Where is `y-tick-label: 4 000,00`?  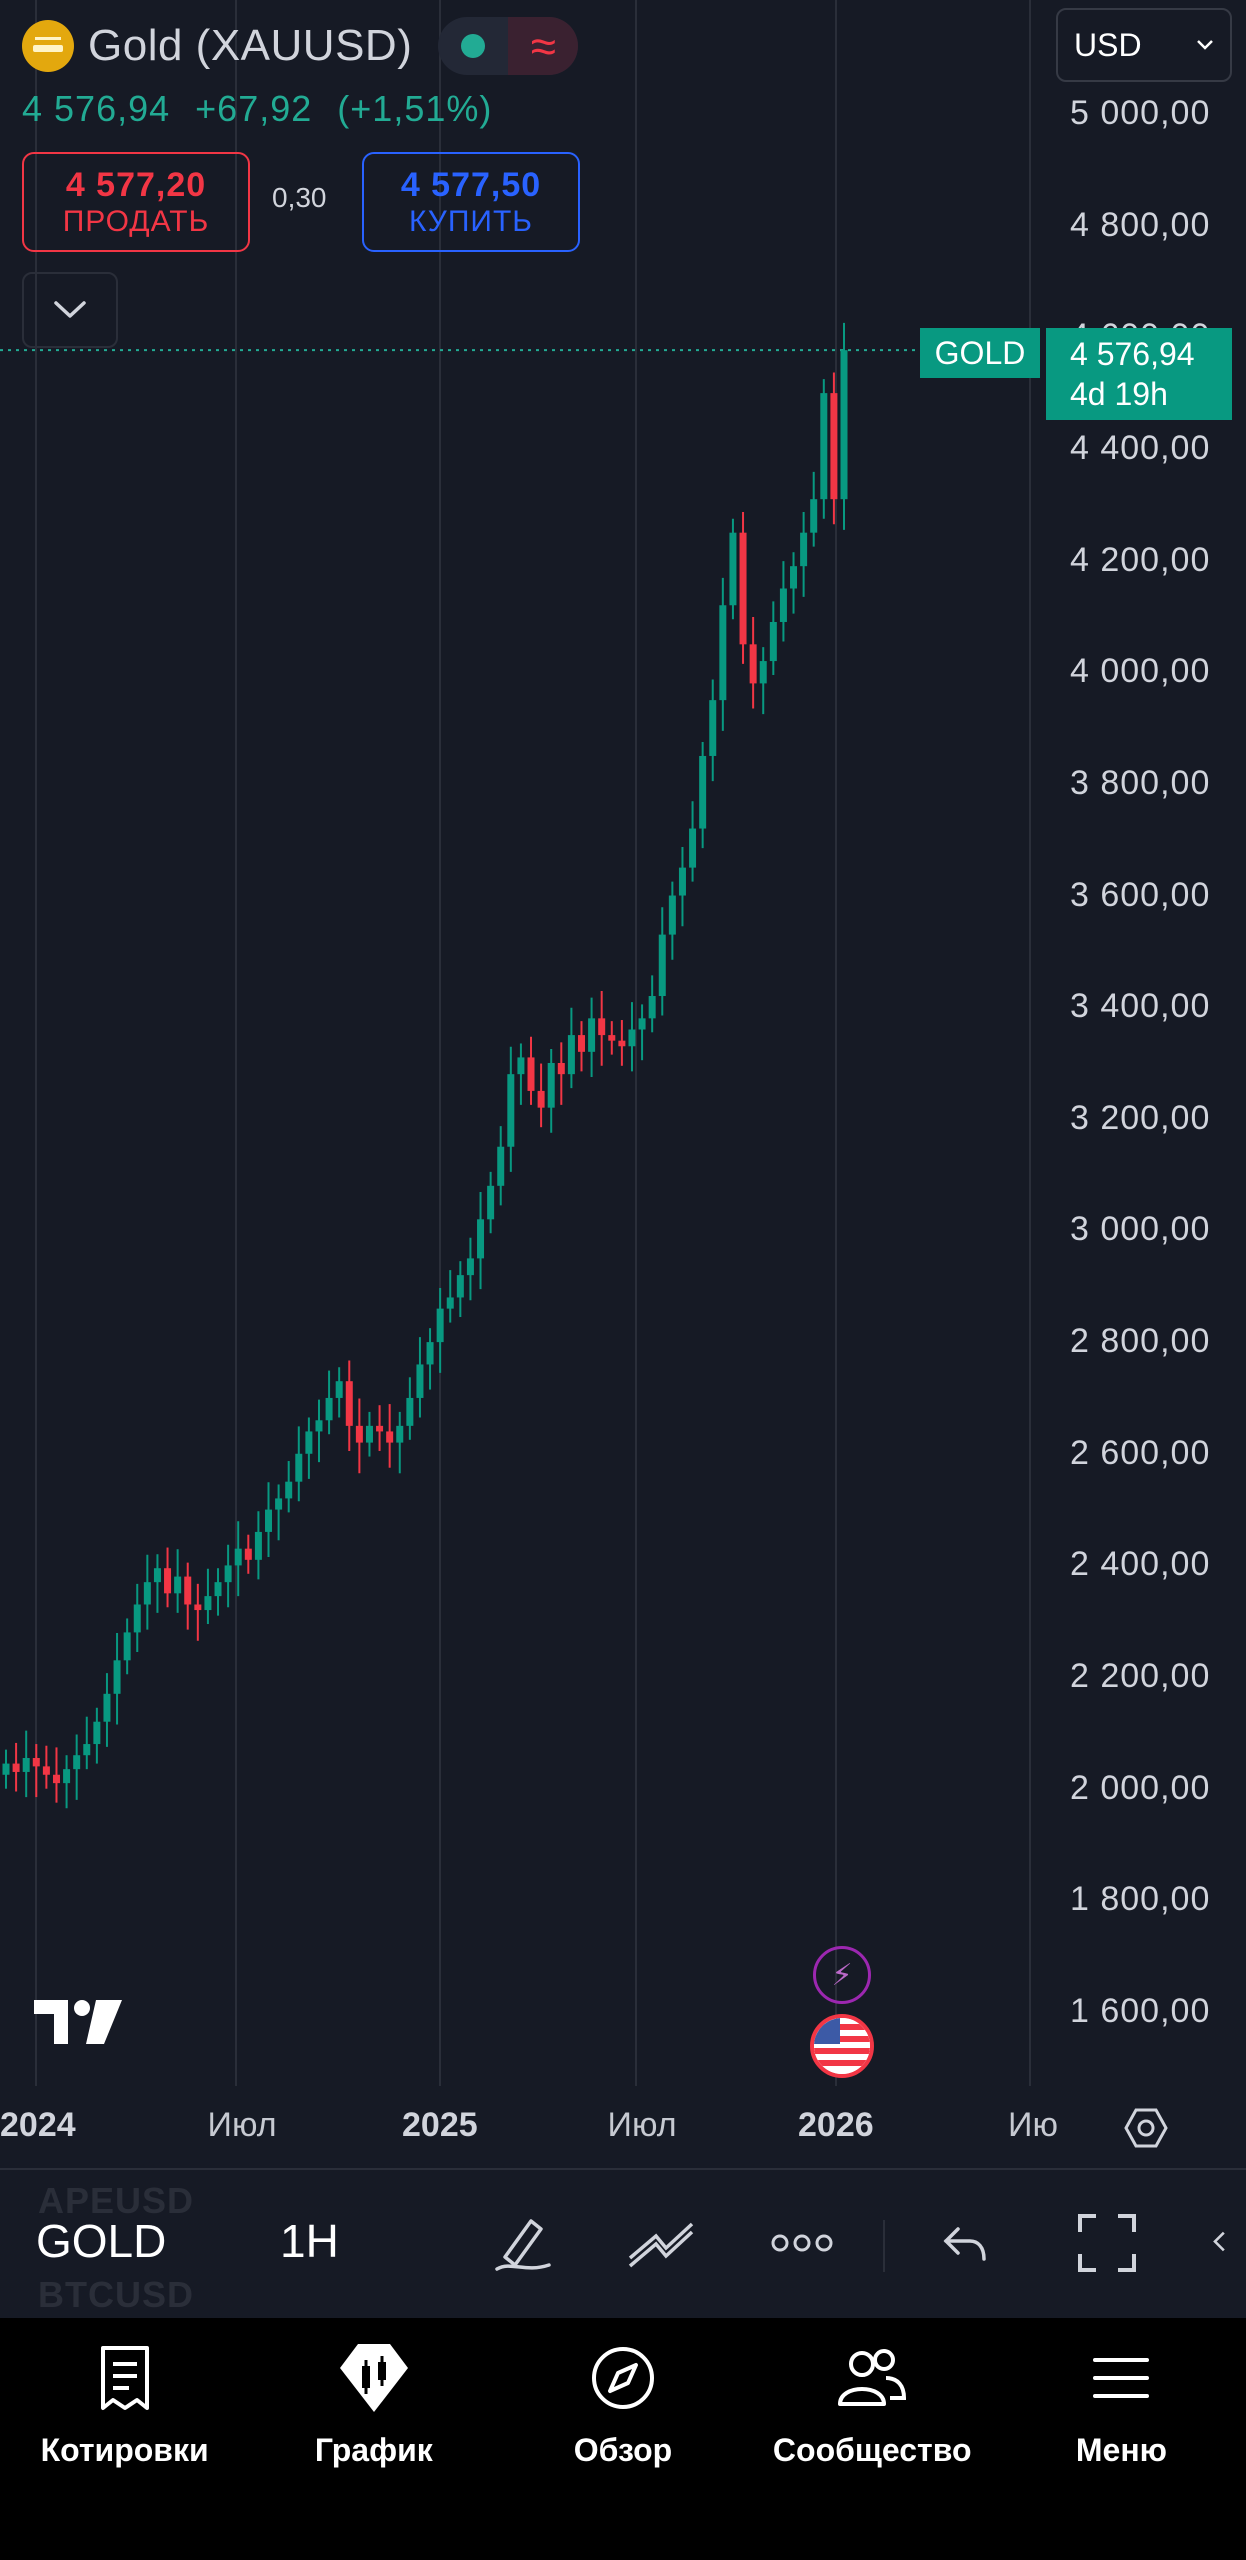
y-tick-label: 4 000,00 is located at coordinates (1140, 671).